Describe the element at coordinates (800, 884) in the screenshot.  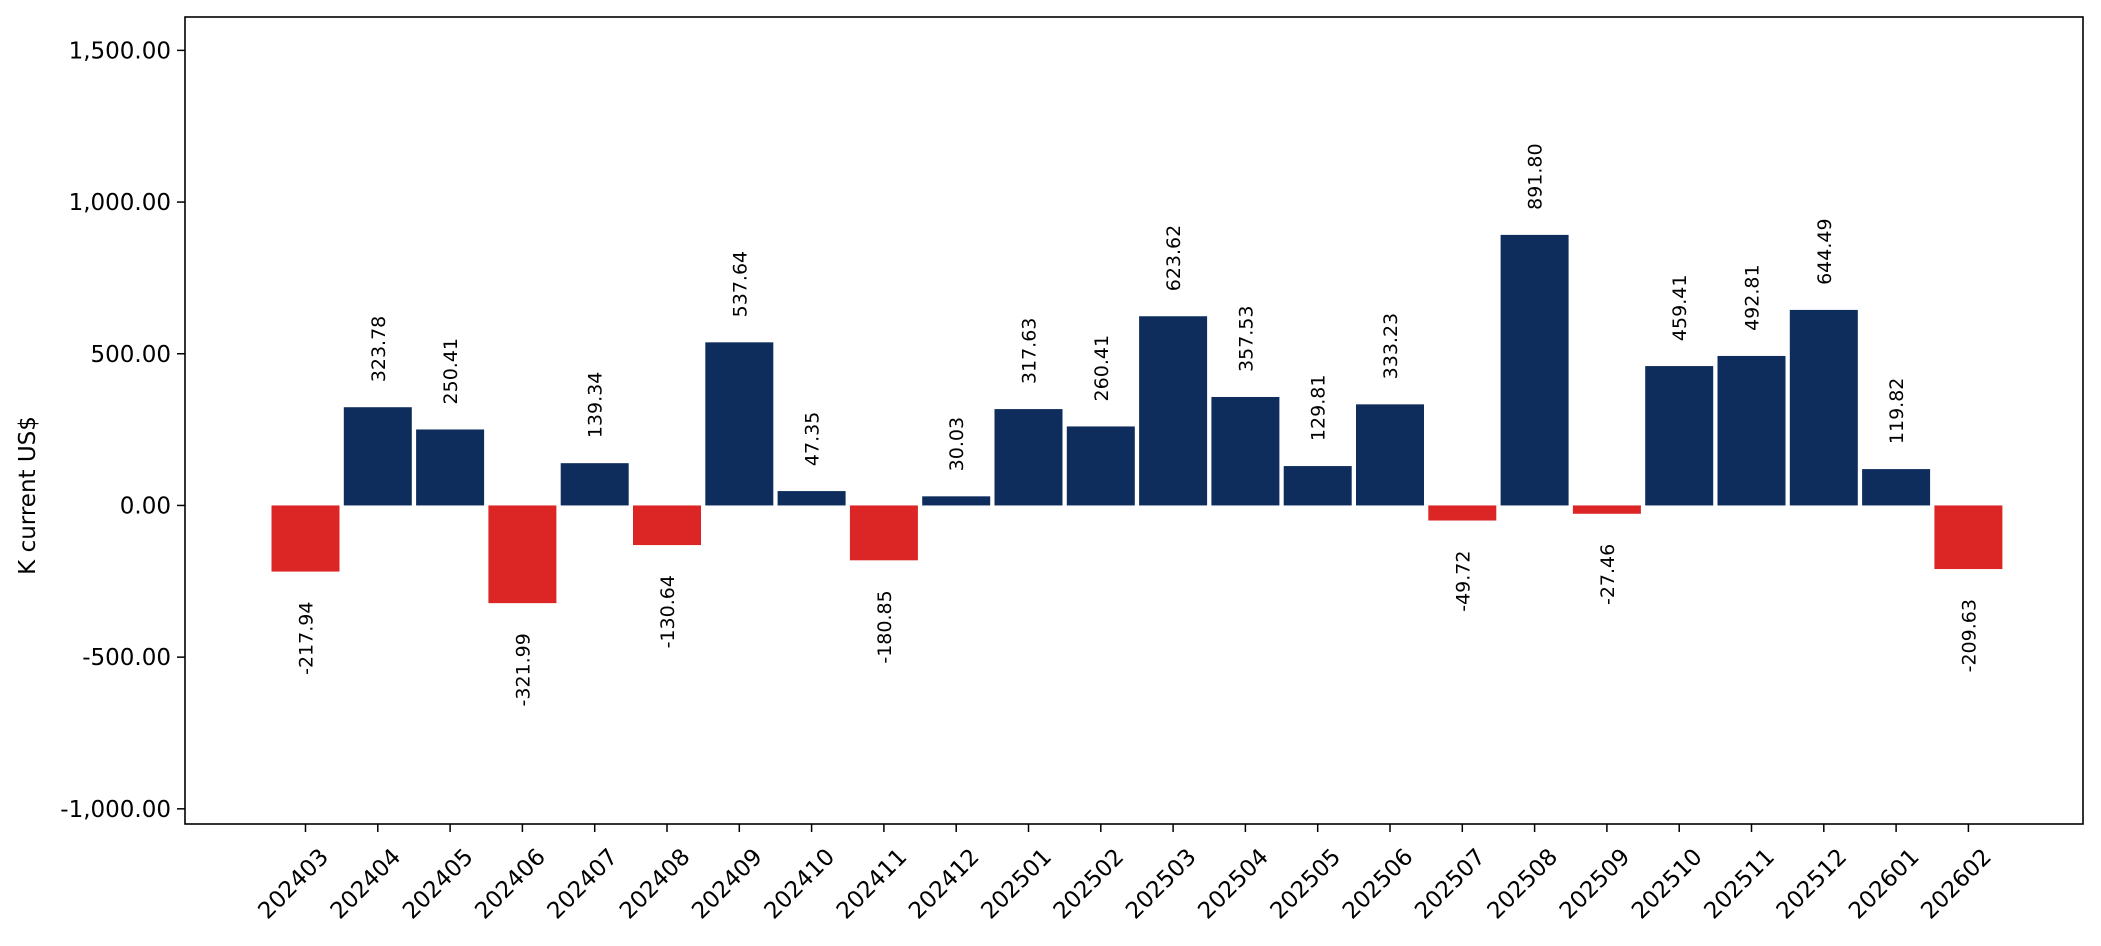
I see `x-tick-label-202410: 202410` at that location.